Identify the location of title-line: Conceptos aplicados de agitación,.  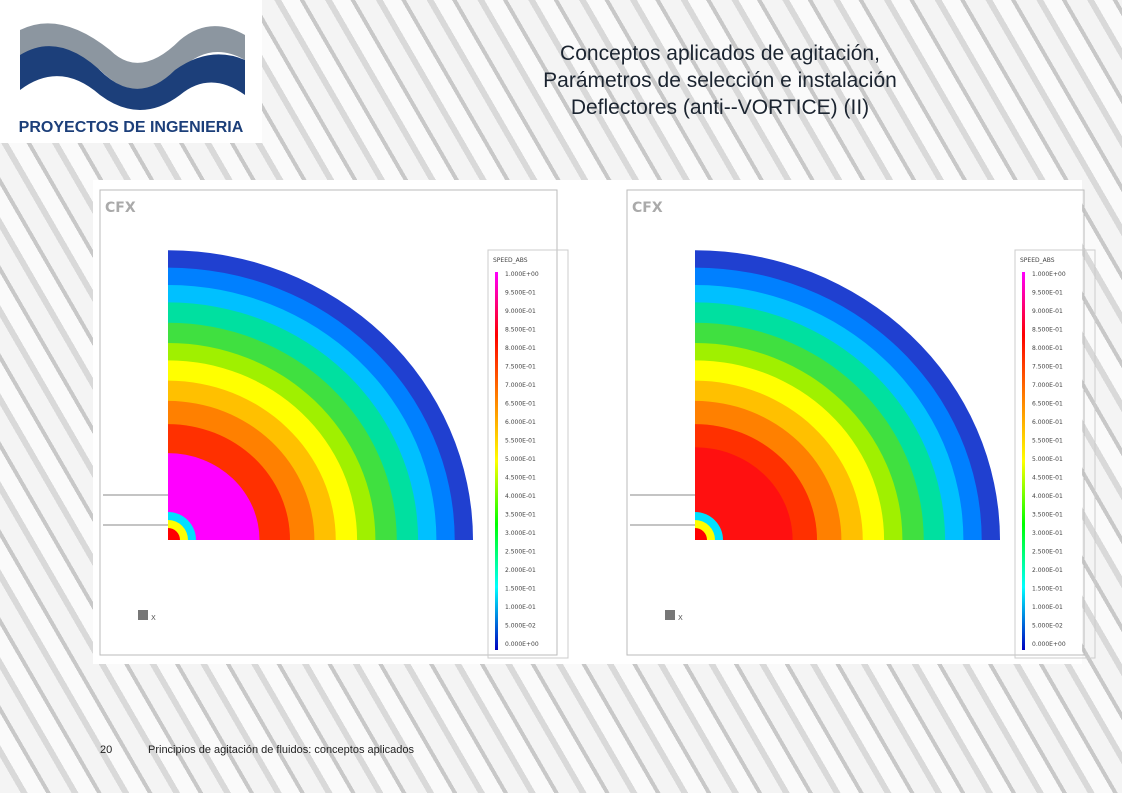
(720, 53).